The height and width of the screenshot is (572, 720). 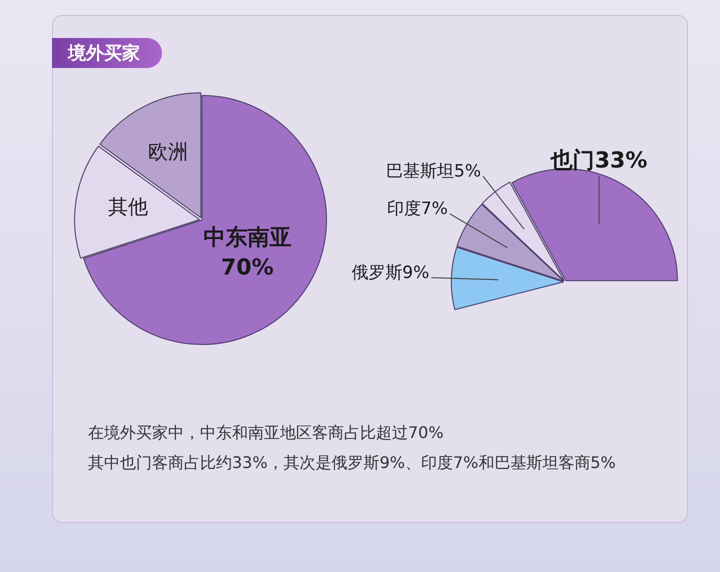 What do you see at coordinates (390, 273) in the screenshot?
I see `slice-label: 俄罗斯9%` at bounding box center [390, 273].